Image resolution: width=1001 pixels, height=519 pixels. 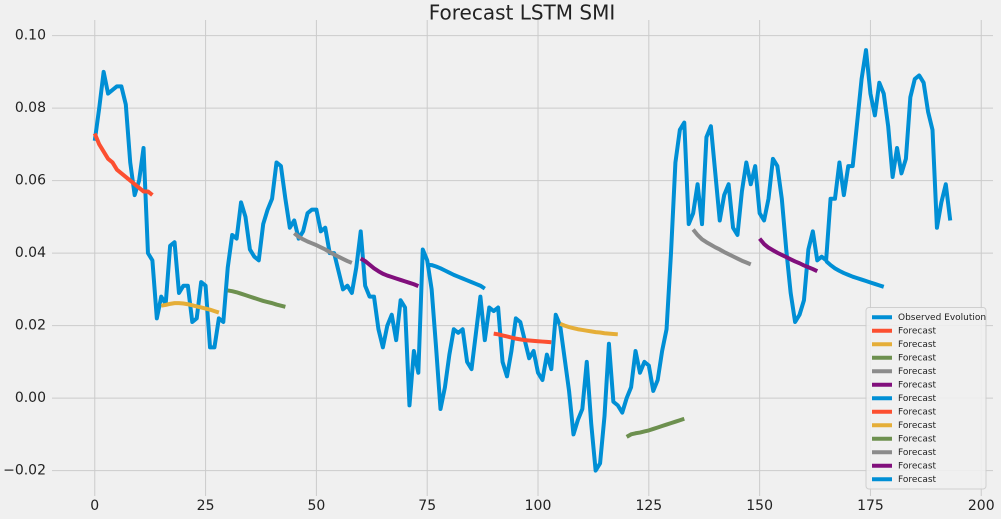 What do you see at coordinates (30, 108) in the screenshot?
I see `y-tick-label: 0.08` at bounding box center [30, 108].